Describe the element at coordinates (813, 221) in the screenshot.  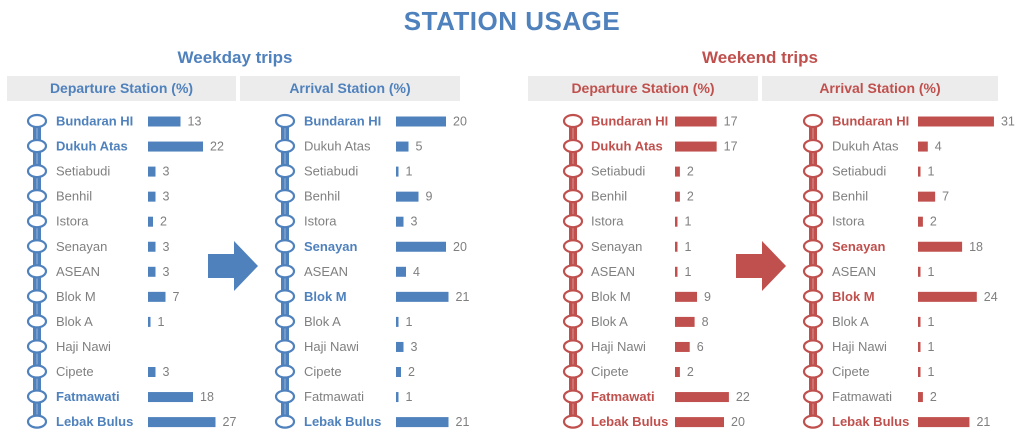
I see `weekend-arrival-station-istora-marker` at that location.